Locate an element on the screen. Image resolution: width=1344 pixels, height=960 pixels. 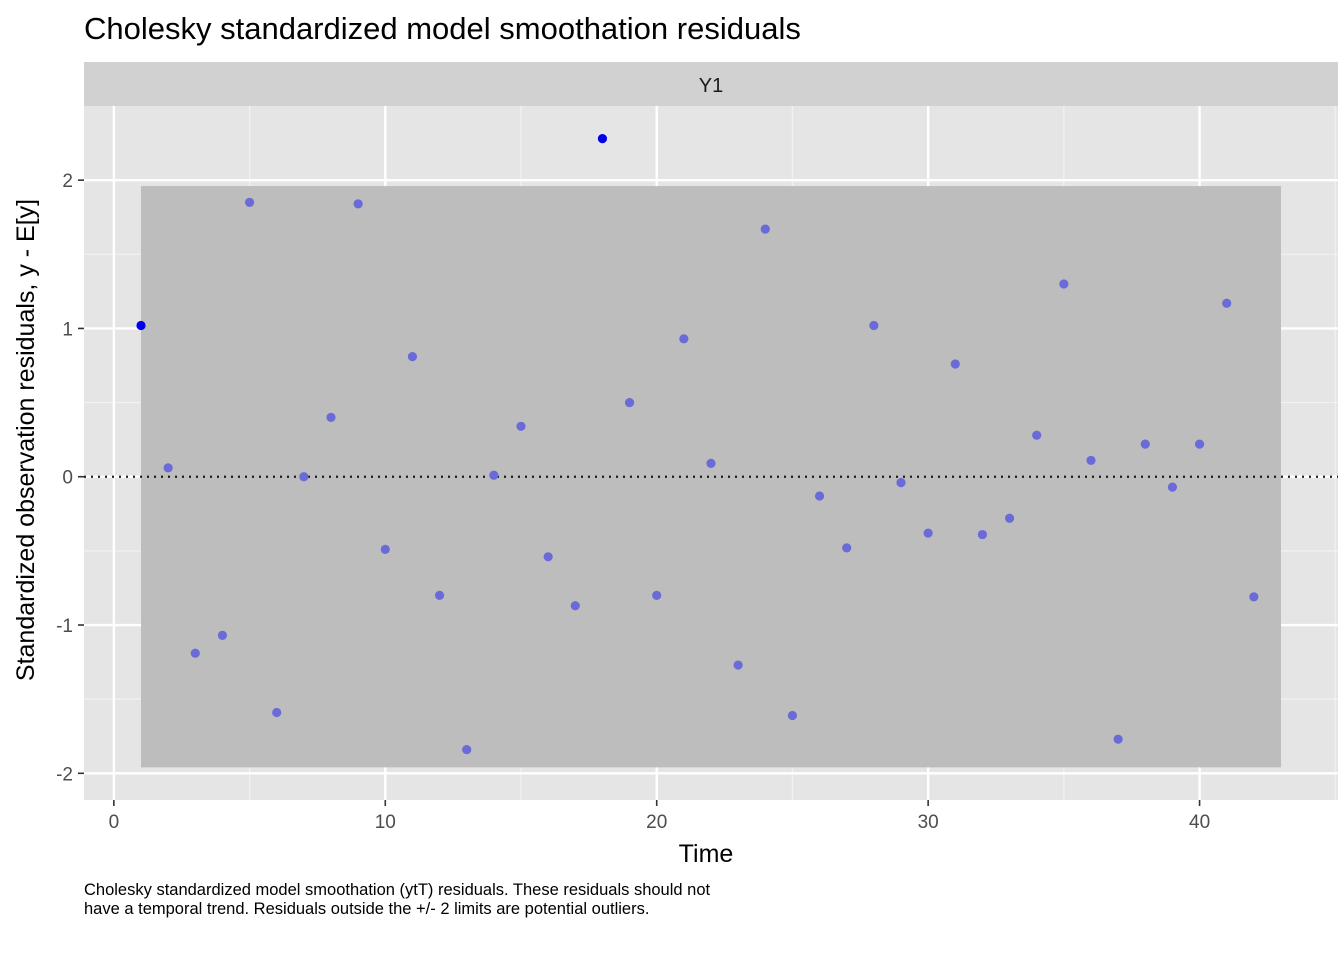
x-tick-label: 30 is located at coordinates (928, 822).